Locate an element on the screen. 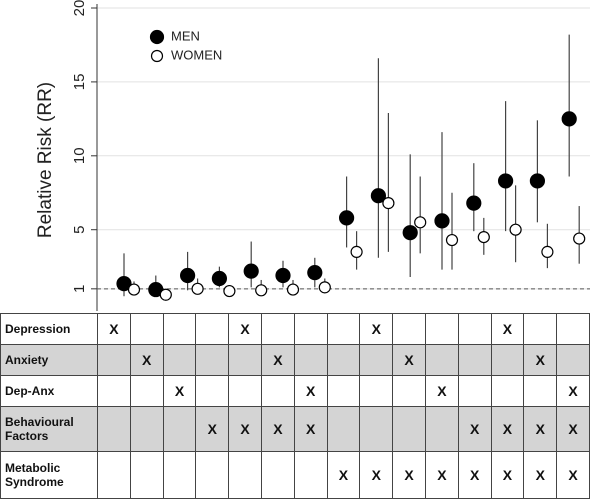 This screenshot has height=504, width=590. table-row: Dep-Anx X X X X is located at coordinates (295, 391).